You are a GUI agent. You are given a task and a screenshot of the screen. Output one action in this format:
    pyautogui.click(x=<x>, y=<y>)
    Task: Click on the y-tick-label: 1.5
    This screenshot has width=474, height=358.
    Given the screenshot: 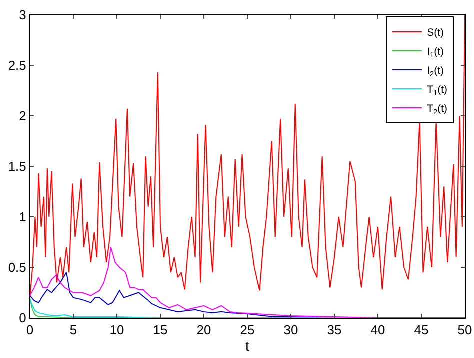 What is the action you would take?
    pyautogui.click(x=17, y=166)
    